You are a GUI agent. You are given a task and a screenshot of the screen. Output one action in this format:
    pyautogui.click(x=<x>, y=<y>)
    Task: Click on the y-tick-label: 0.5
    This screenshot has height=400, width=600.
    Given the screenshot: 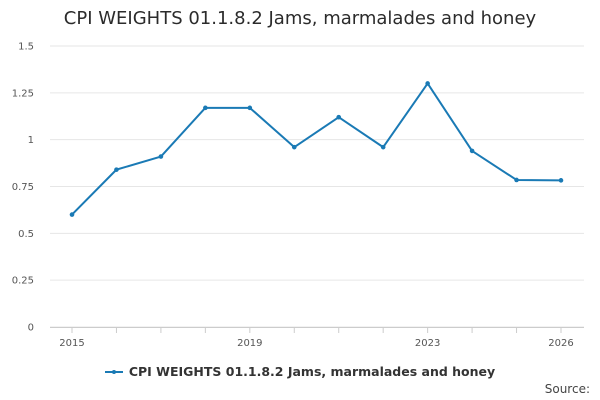 What is the action you would take?
    pyautogui.click(x=26, y=234)
    